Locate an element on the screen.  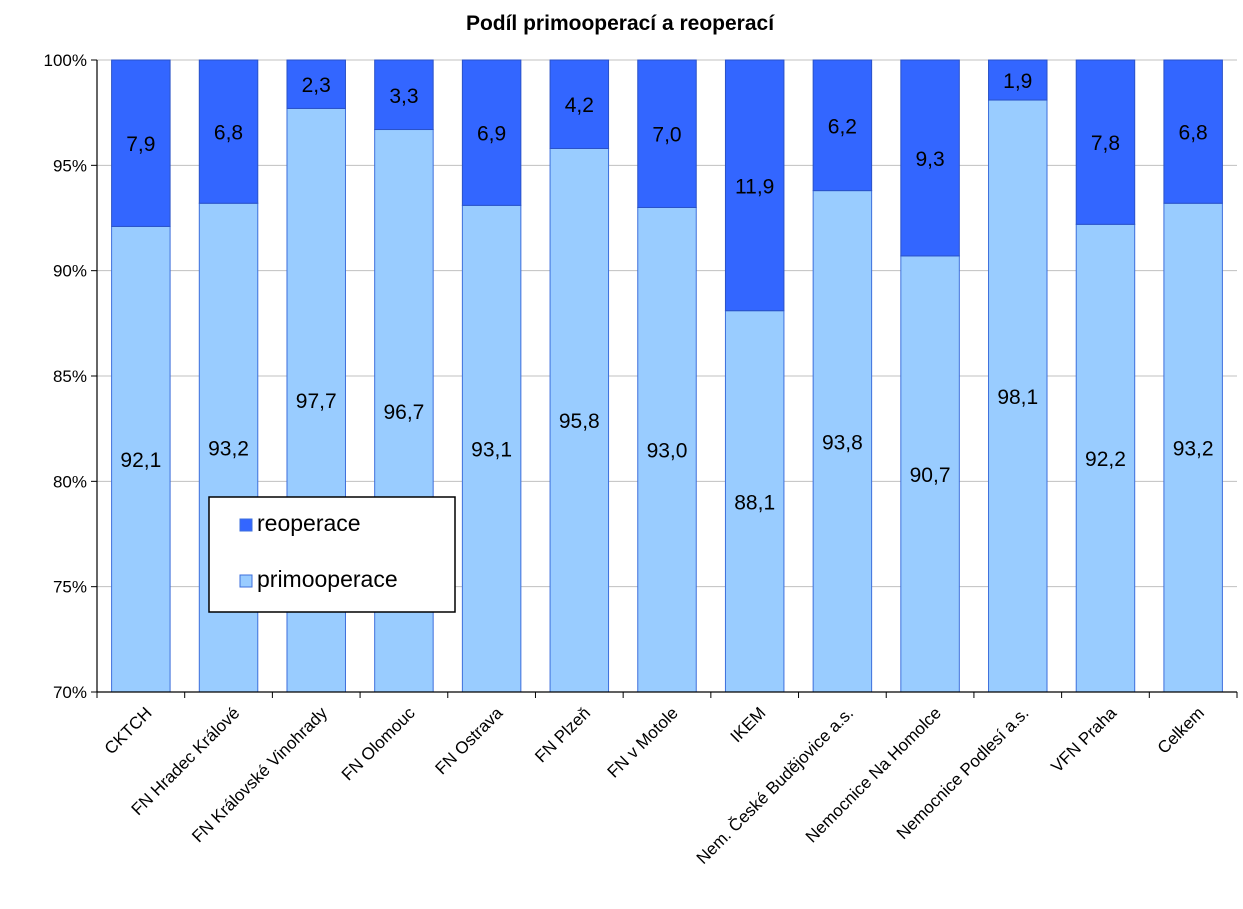
x-category-label: FN v Motole is located at coordinates (643, 742).